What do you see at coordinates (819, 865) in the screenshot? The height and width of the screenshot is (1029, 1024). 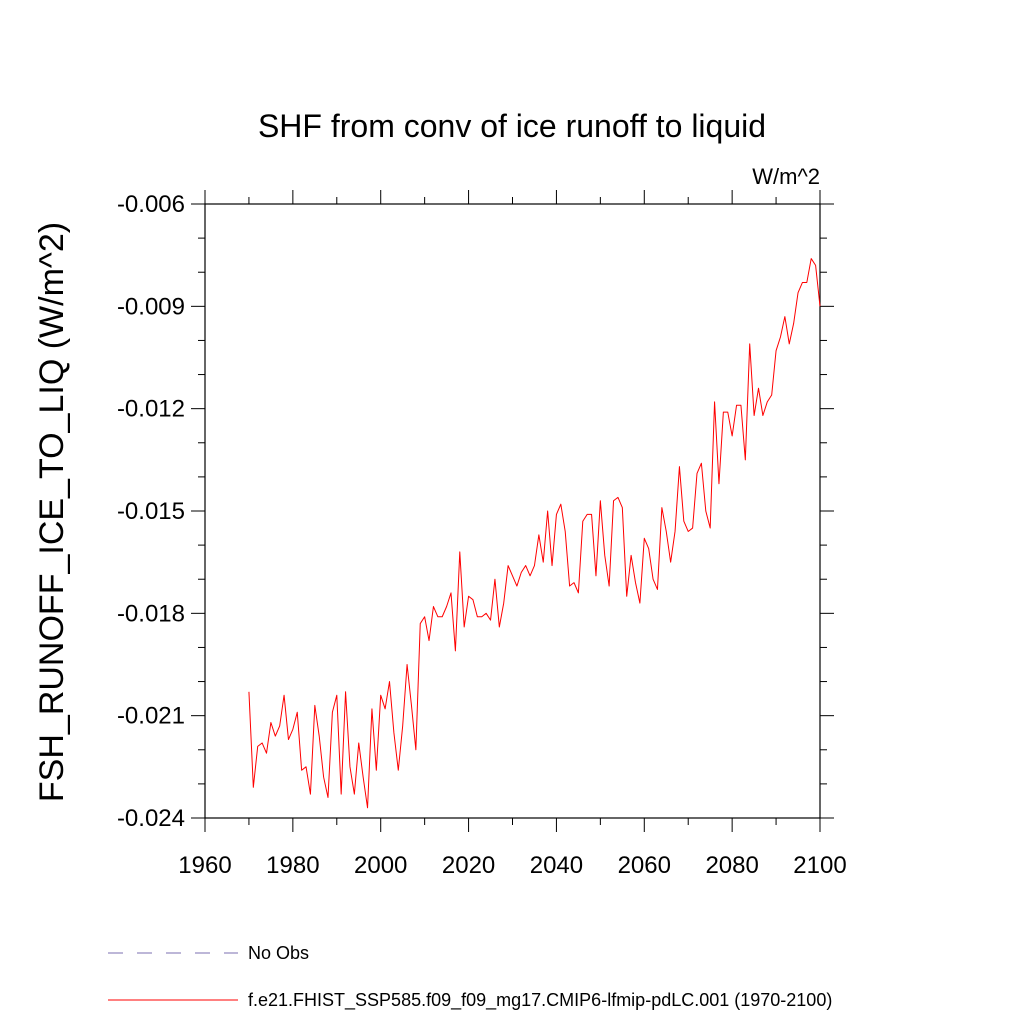 I see `x-tick-label: 2100` at bounding box center [819, 865].